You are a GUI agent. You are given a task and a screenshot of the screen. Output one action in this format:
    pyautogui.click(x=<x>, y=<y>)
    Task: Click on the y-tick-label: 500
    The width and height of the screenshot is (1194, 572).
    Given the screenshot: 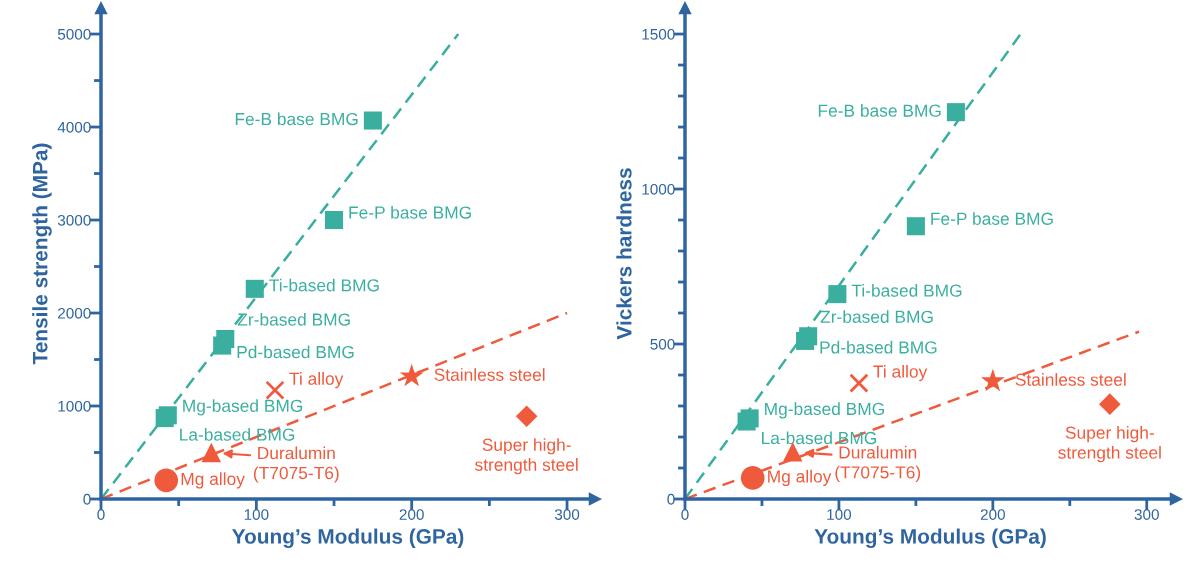 What is the action you would take?
    pyautogui.click(x=662, y=344)
    